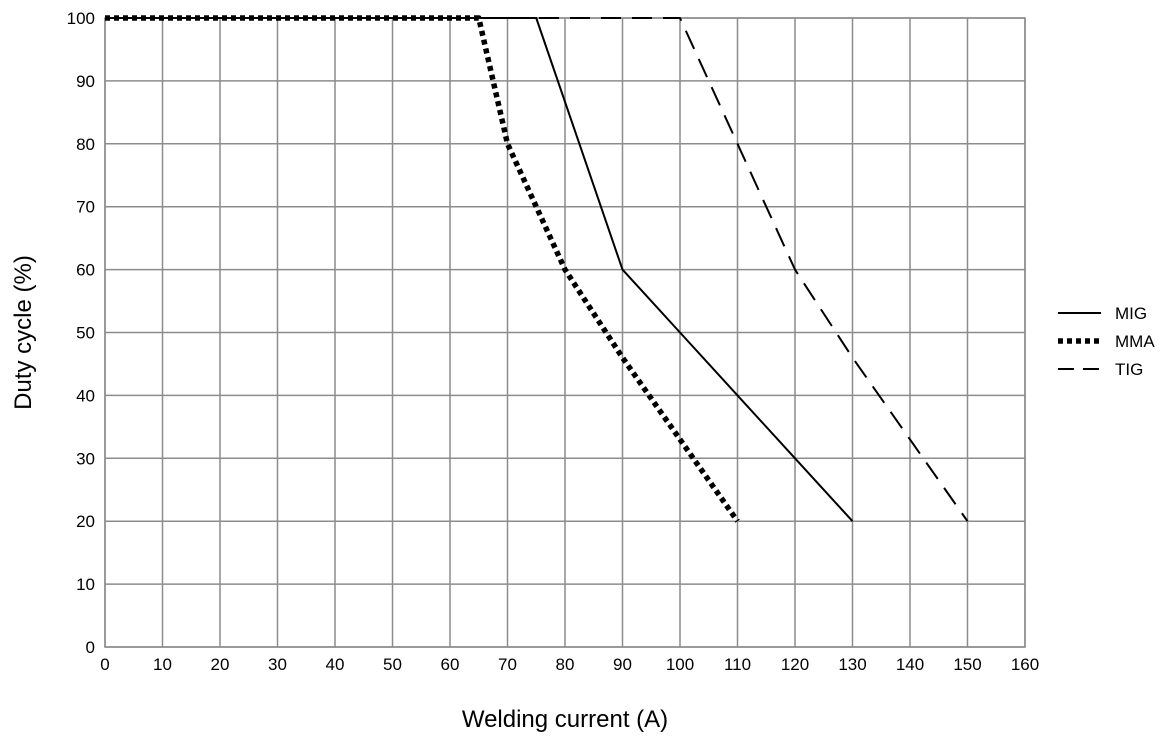  I want to click on y-tick-label-40: 40, so click(85, 395).